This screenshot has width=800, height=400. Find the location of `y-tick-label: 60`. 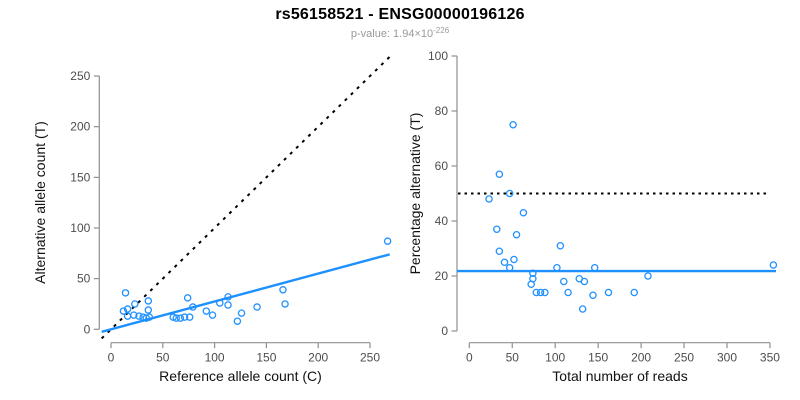

y-tick-label: 60 is located at coordinates (442, 166).